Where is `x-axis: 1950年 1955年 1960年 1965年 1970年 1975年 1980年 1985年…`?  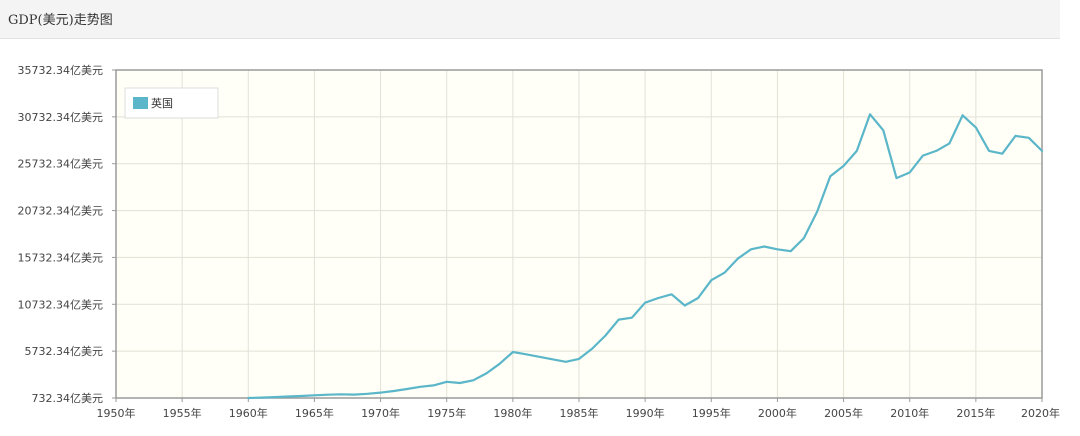 x-axis: 1950年 1955年 1960年 1965年 1970年 1975年 1980年 1985年… is located at coordinates (578, 409).